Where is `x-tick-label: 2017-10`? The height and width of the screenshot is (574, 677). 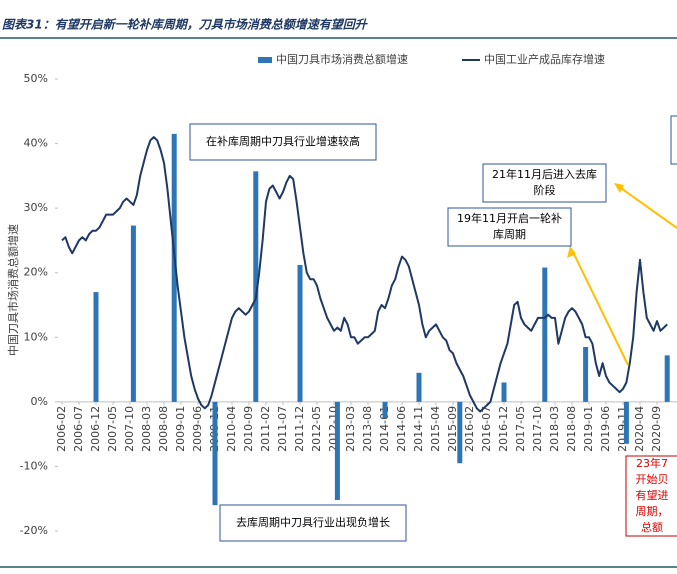 x-tick-label: 2017-10 is located at coordinates (537, 429).